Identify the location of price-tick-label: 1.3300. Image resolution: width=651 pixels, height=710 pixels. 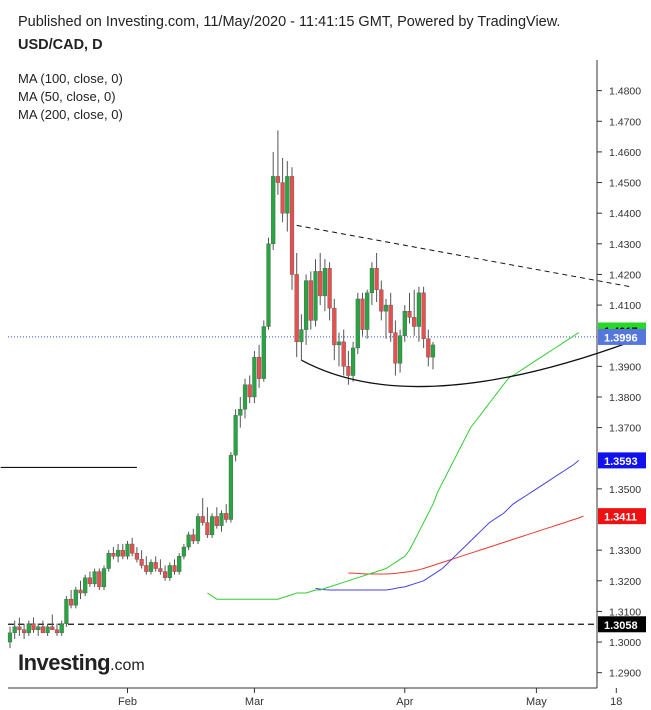
(625, 551).